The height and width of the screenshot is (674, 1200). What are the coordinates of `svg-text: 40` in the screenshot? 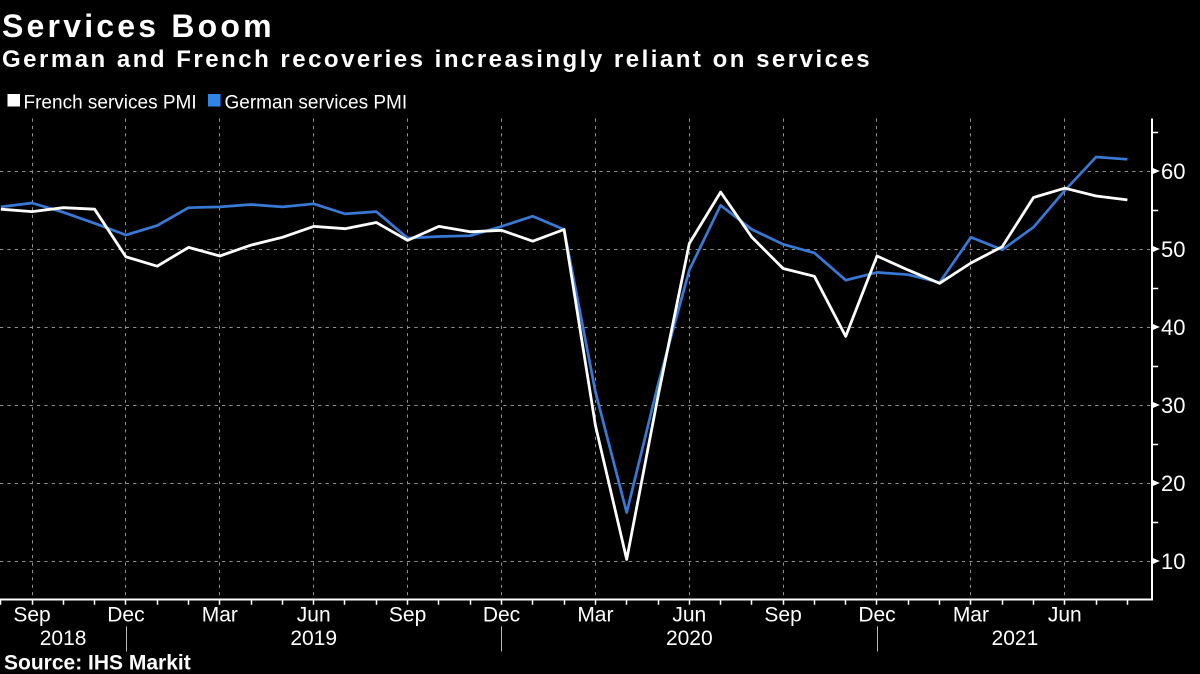 It's located at (1173, 327).